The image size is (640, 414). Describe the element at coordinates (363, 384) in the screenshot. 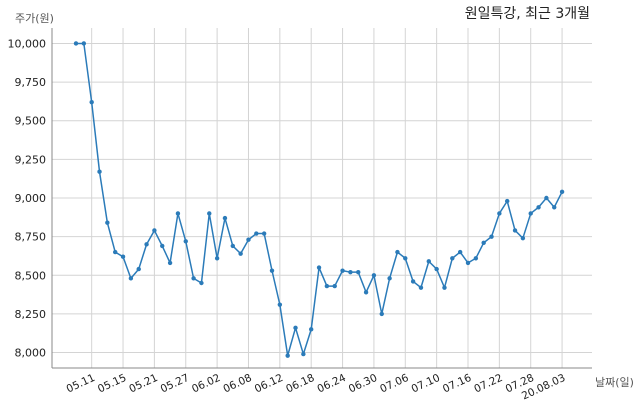

I see `x-tick-label: 06.30` at that location.